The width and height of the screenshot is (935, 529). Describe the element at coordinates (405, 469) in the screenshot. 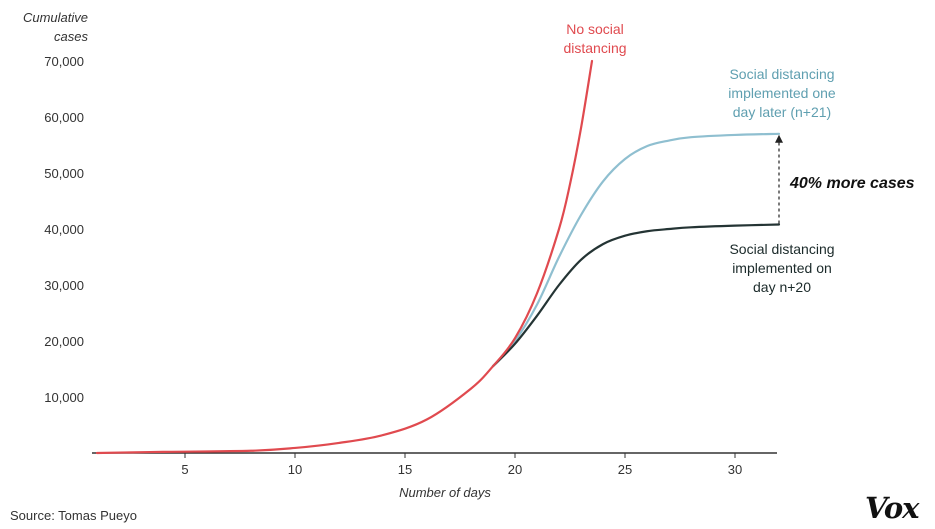

I see `x-tick-label: 15` at that location.